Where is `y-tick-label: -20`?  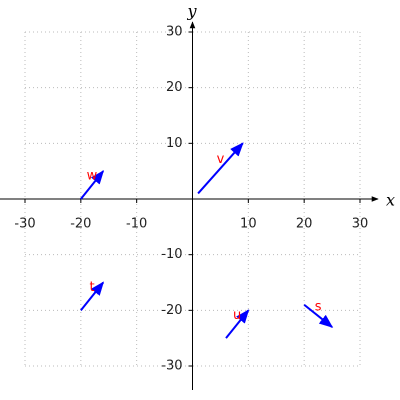 y-tick-label: -20 is located at coordinates (171, 310).